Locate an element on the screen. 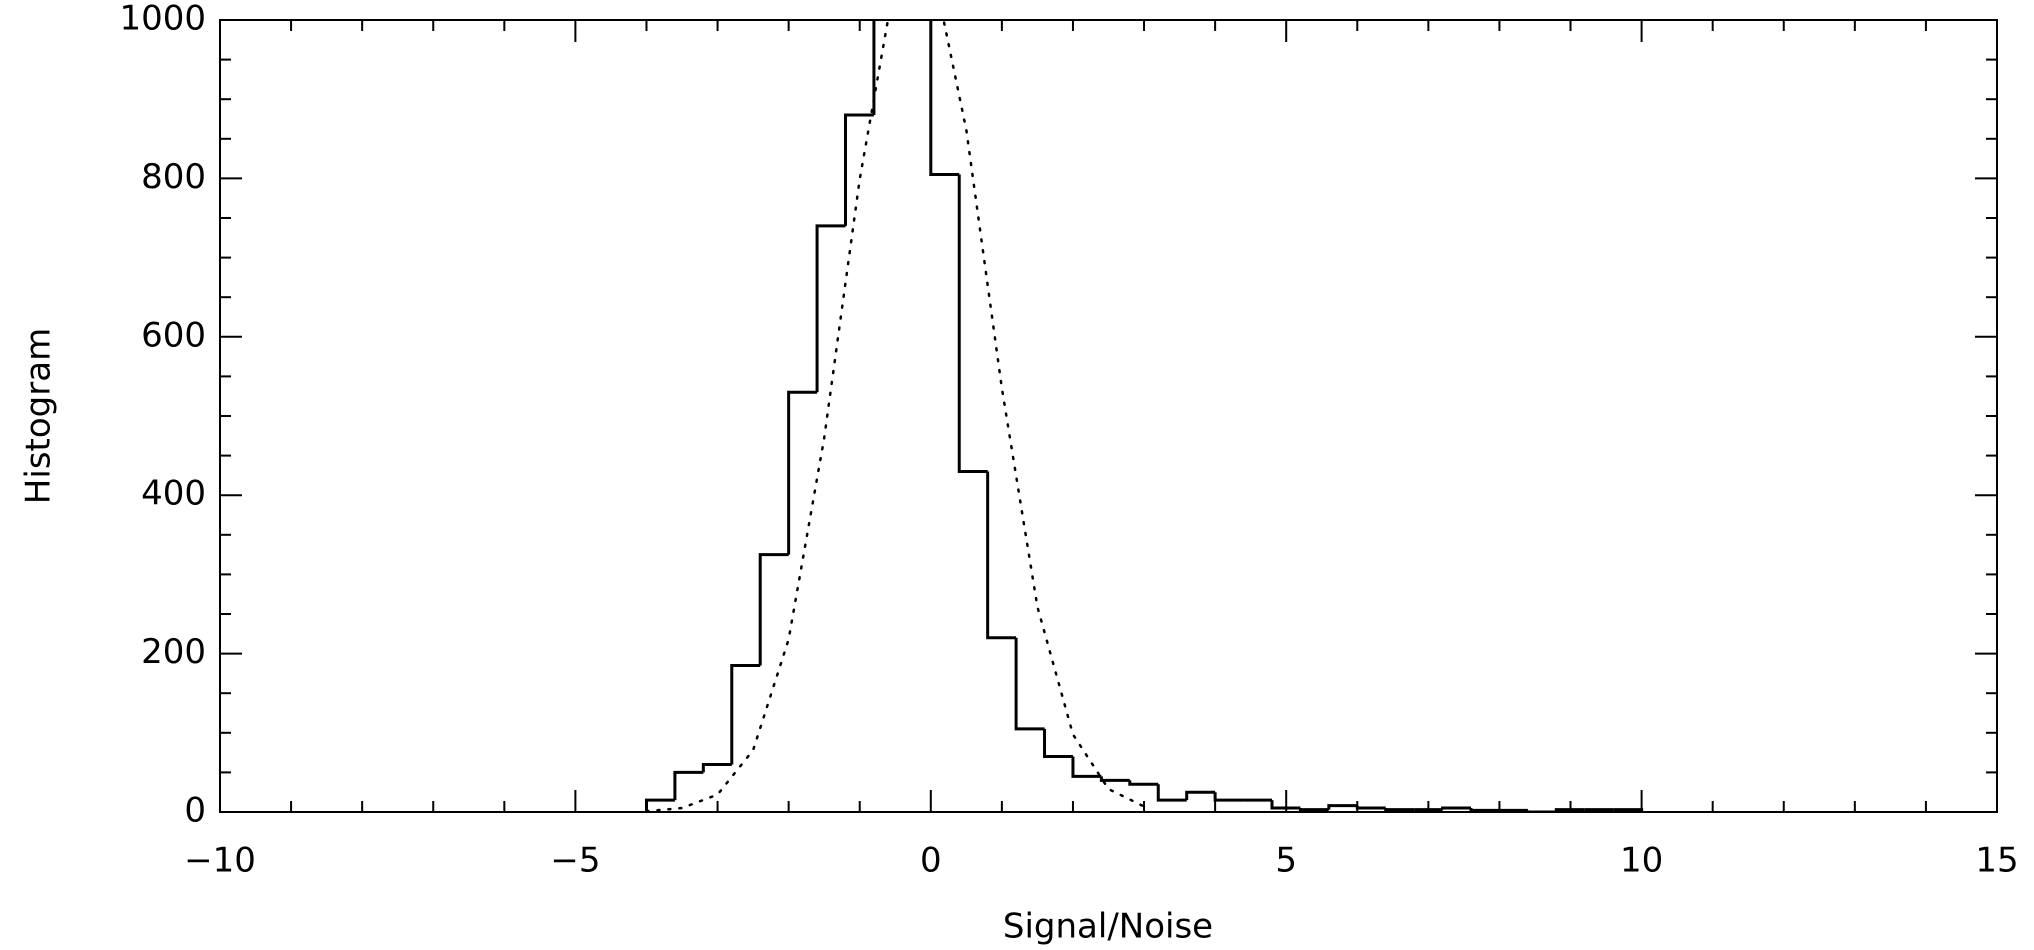 Image resolution: width=2034 pixels, height=950 pixels. x-tick-label: 5 is located at coordinates (1286, 861).